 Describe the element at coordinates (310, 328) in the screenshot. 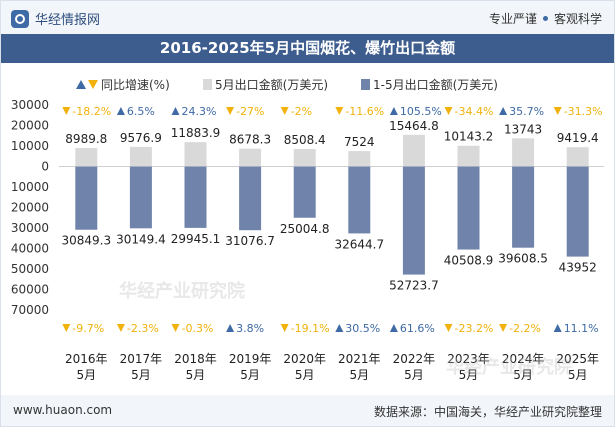

I see `yoy-cumulative-label: -19.1%` at that location.